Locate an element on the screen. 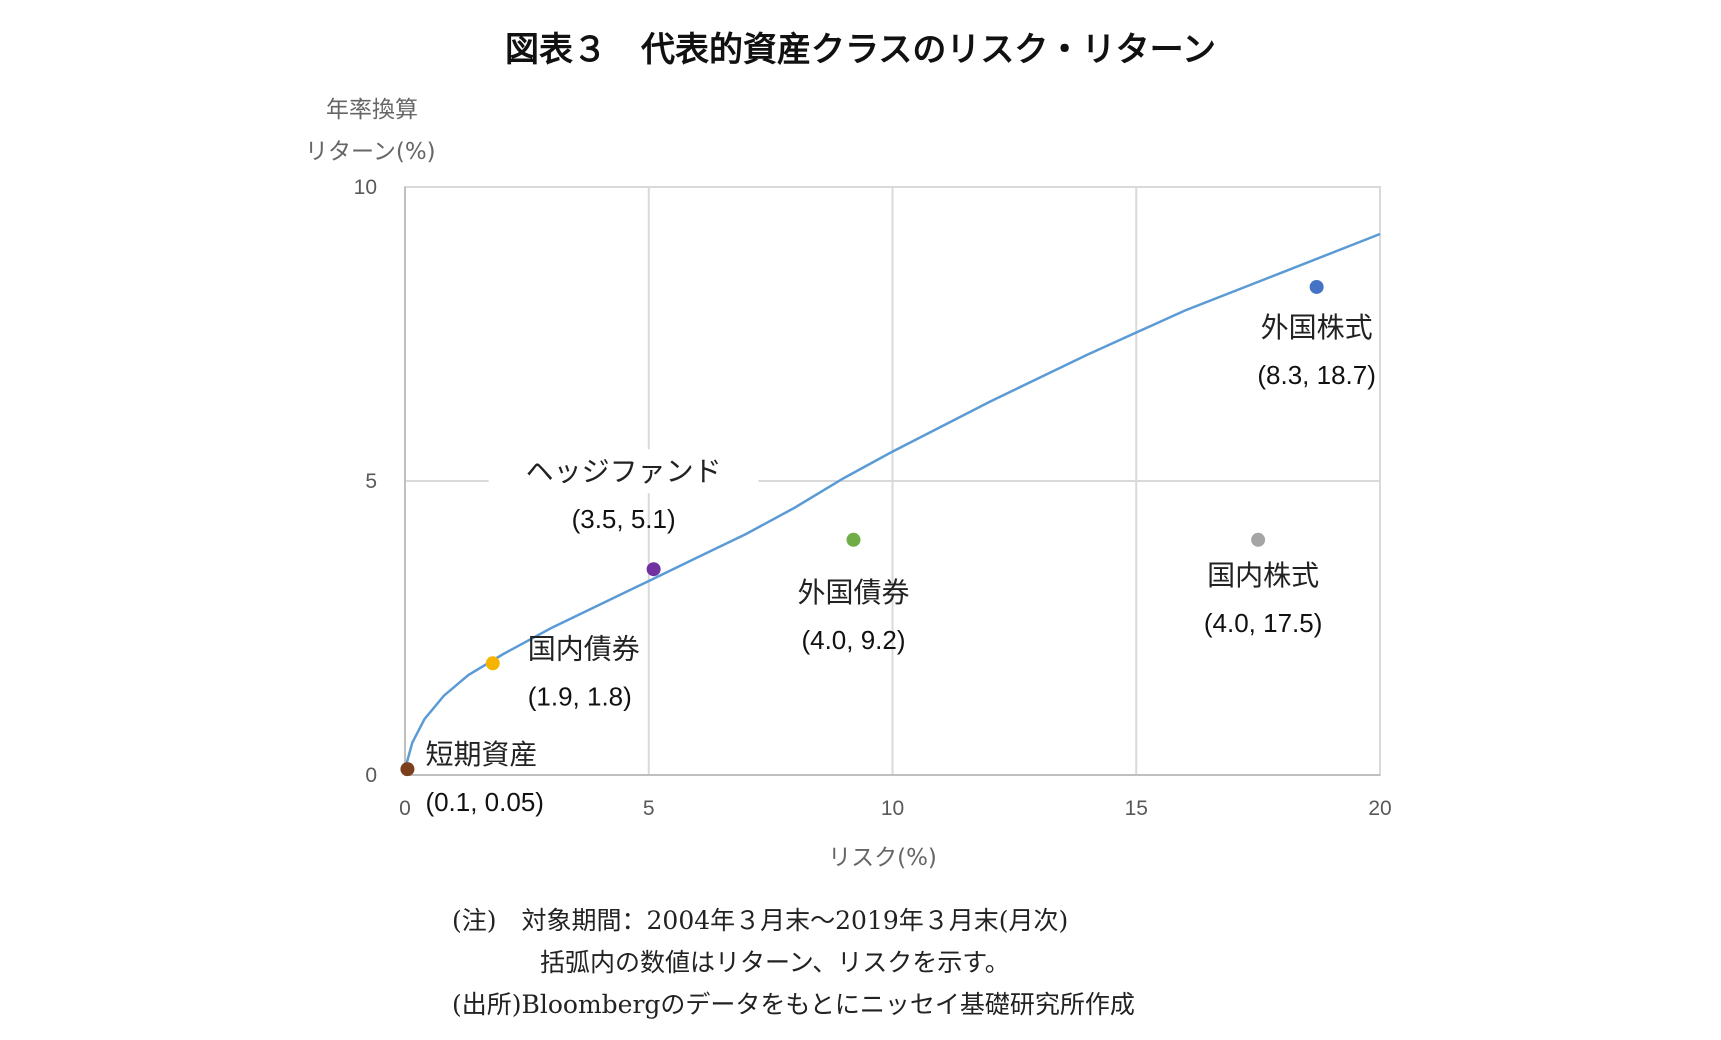  point-name-label: 国内債券 is located at coordinates (584, 648).